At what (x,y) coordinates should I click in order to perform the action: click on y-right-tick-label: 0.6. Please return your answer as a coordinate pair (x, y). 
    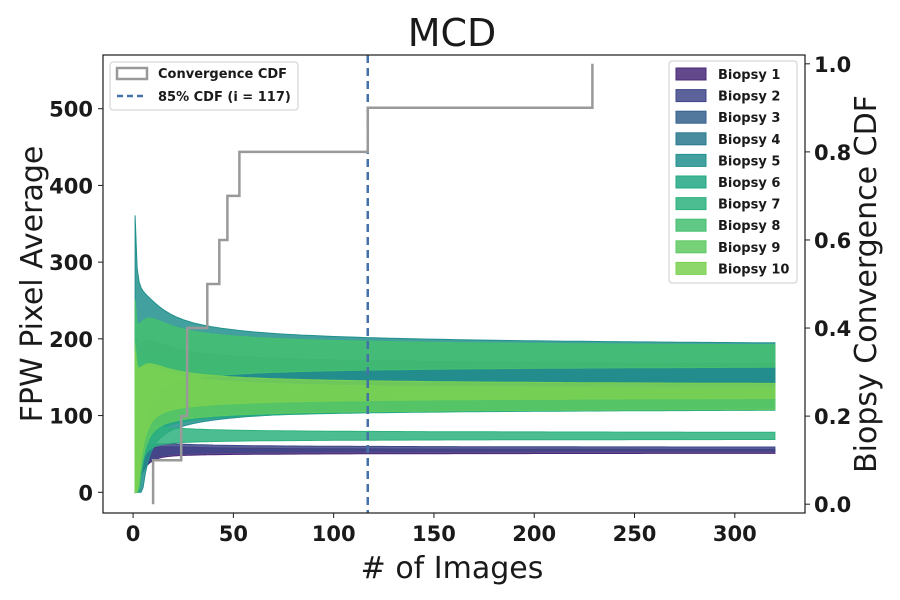
    Looking at the image, I should click on (832, 241).